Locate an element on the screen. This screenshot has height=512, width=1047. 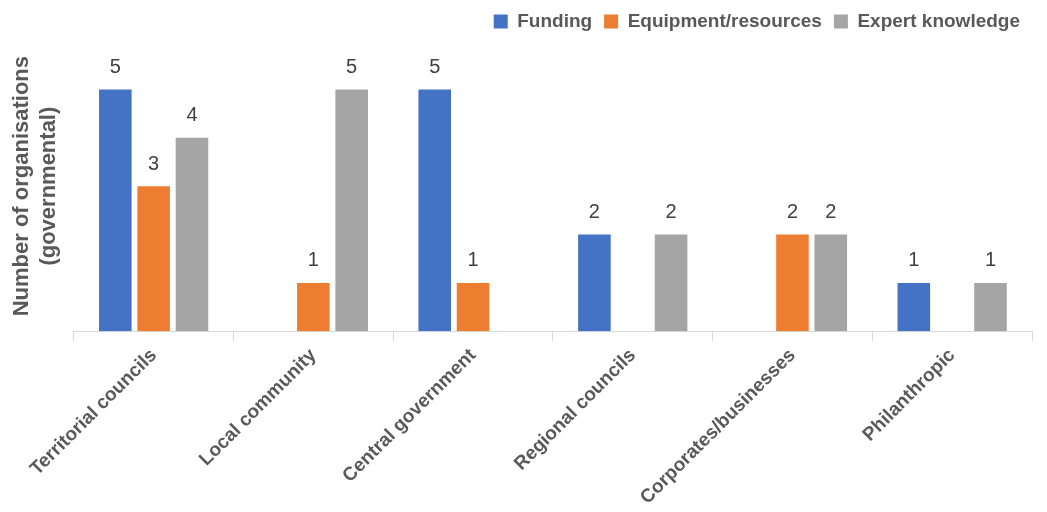
y-axis-title: Number of organisations (governmental) is located at coordinates (34, 186).